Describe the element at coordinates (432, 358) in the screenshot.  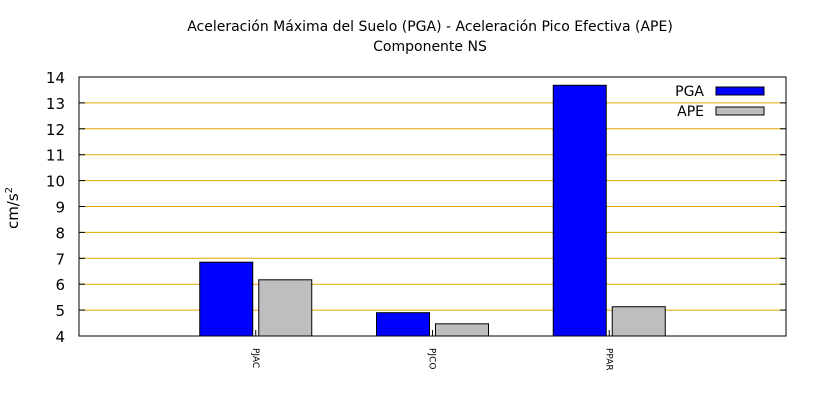
I see `category-label: PJCO` at that location.